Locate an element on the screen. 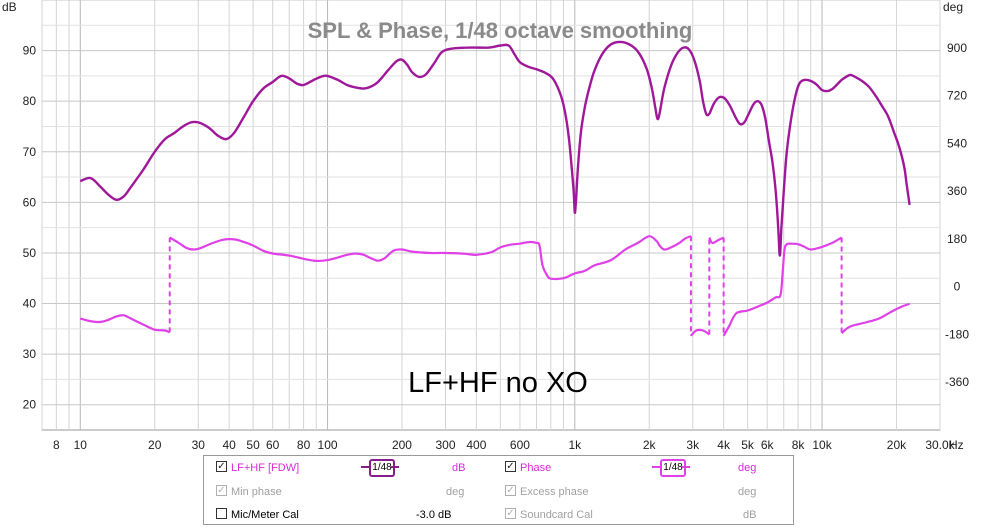 The image size is (1000, 528). x-tick-label: 8 is located at coordinates (56, 445).